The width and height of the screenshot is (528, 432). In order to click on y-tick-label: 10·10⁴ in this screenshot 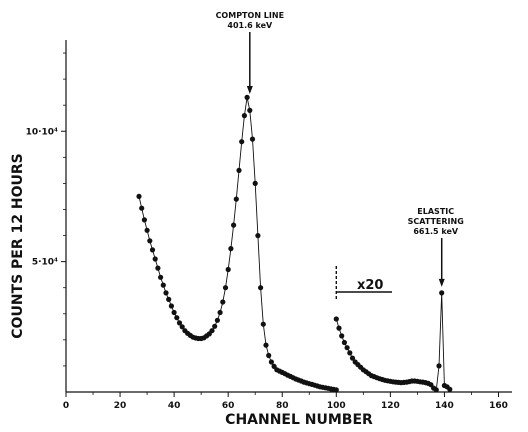, I will do `click(42, 132)`.